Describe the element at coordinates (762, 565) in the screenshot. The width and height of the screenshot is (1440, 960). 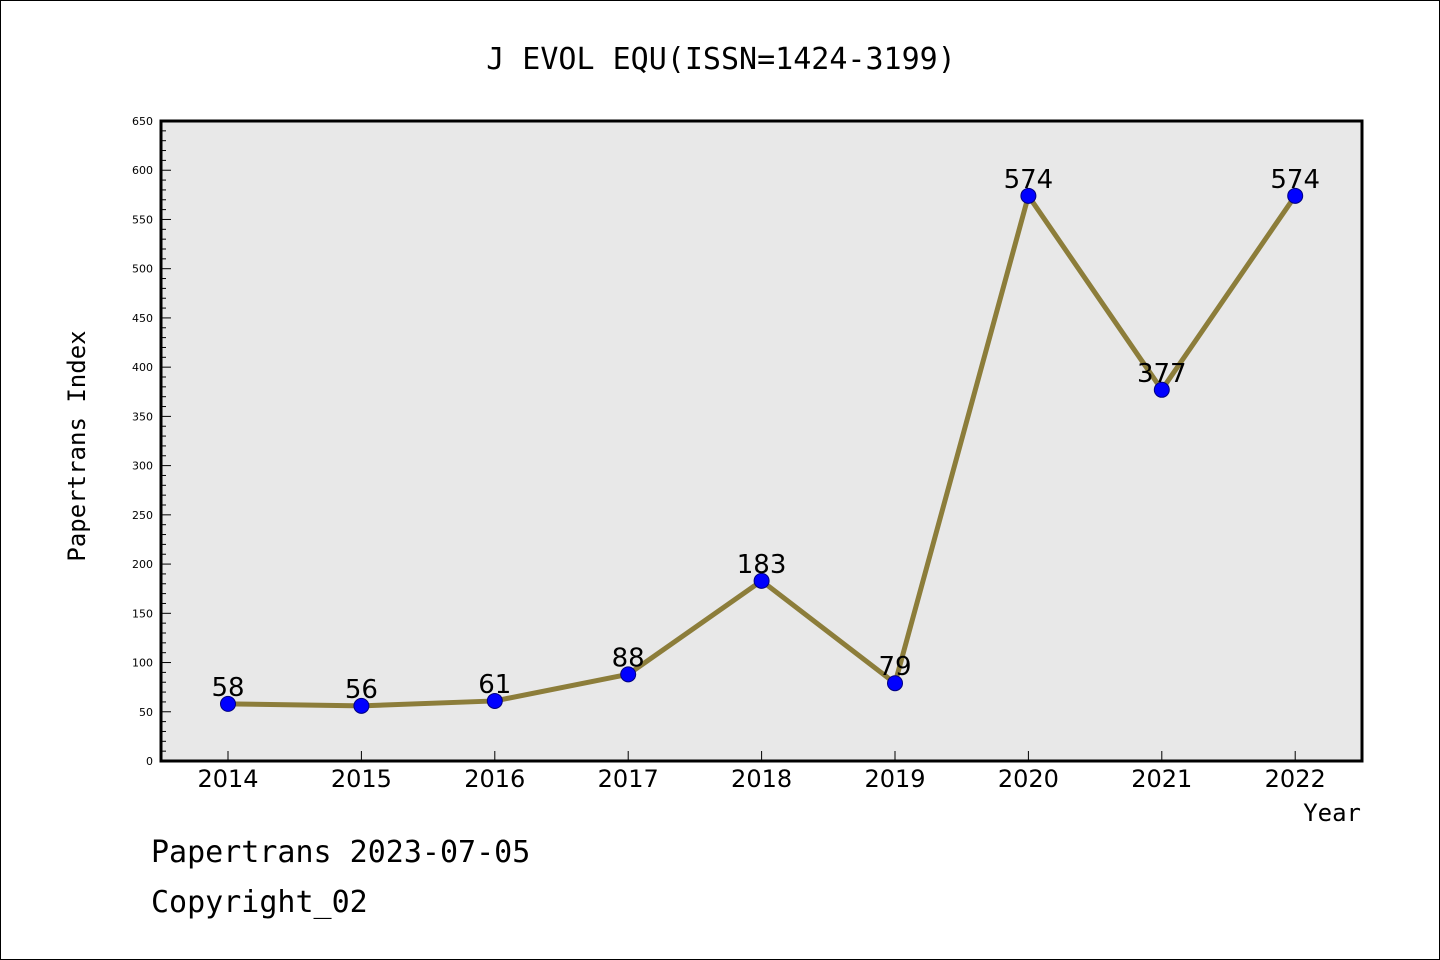
I see `data-label: 183` at that location.